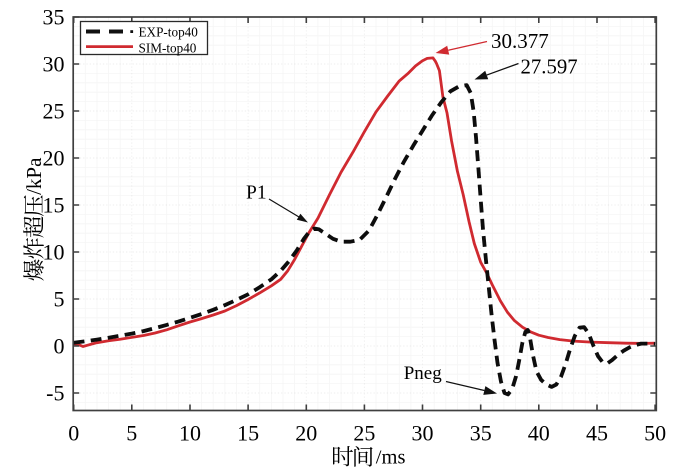  I want to click on svg-text: P1, so click(256, 192).